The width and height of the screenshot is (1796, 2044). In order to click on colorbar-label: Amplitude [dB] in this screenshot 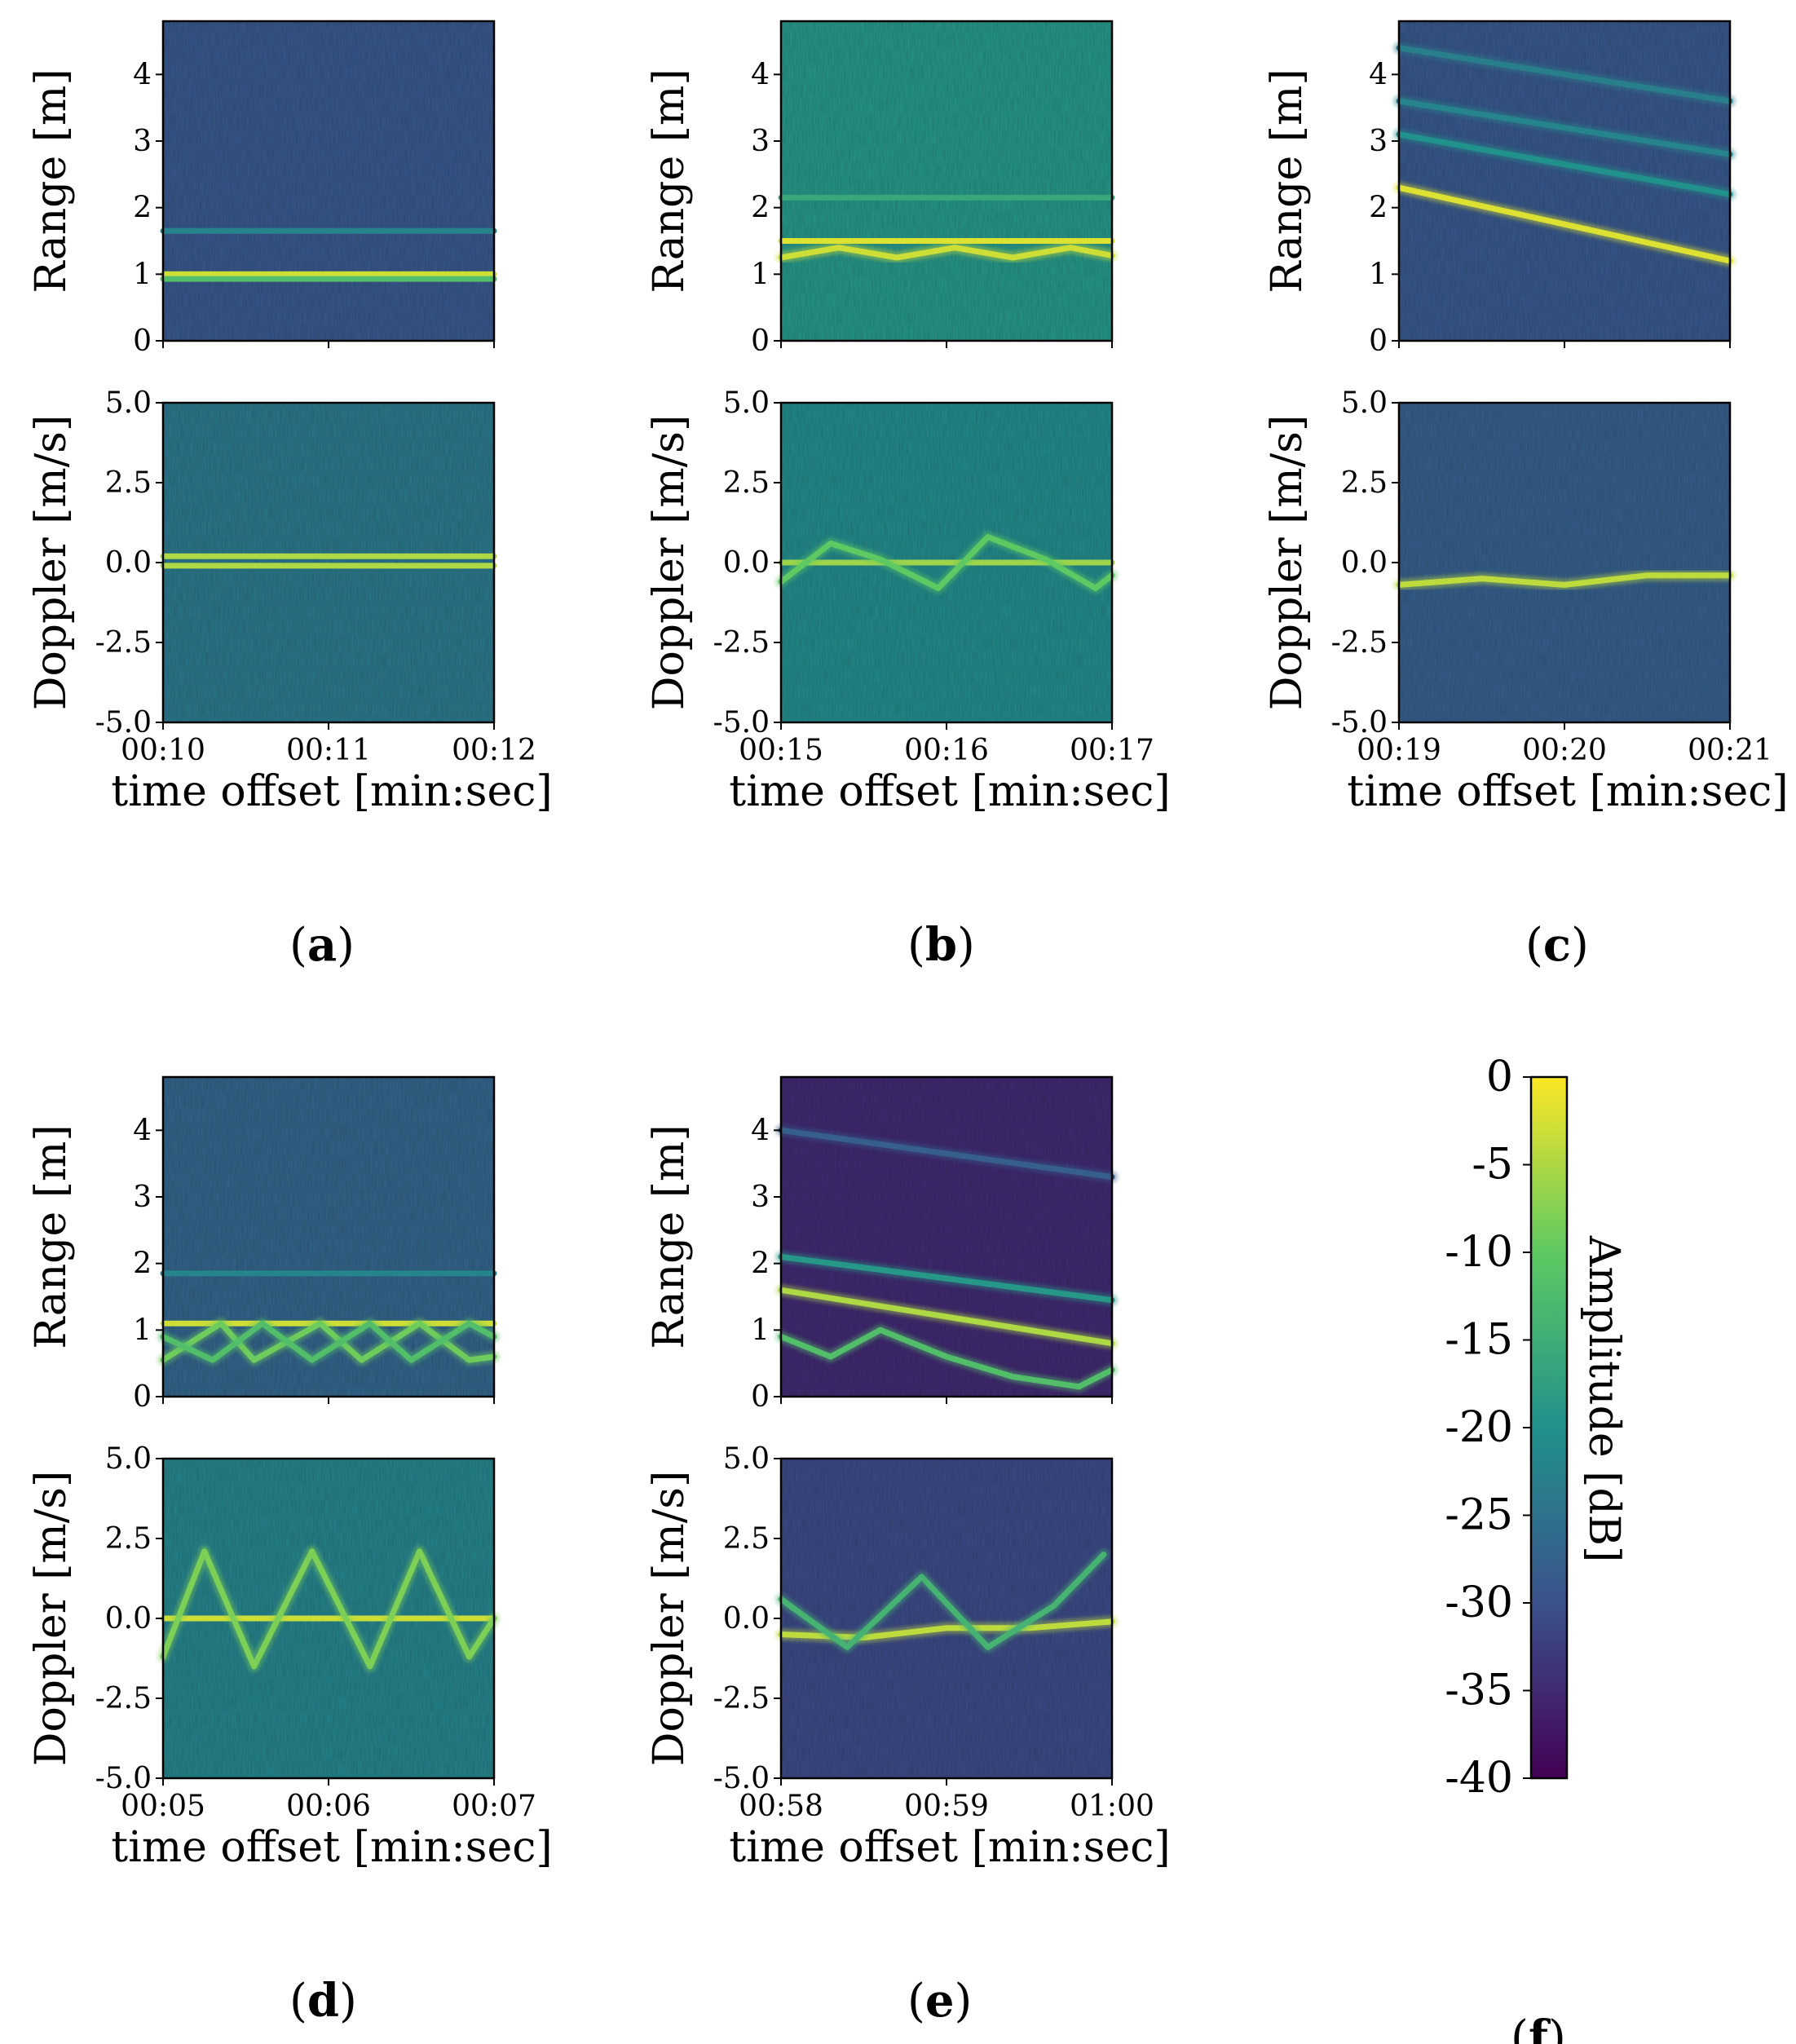, I will do `click(1603, 1398)`.